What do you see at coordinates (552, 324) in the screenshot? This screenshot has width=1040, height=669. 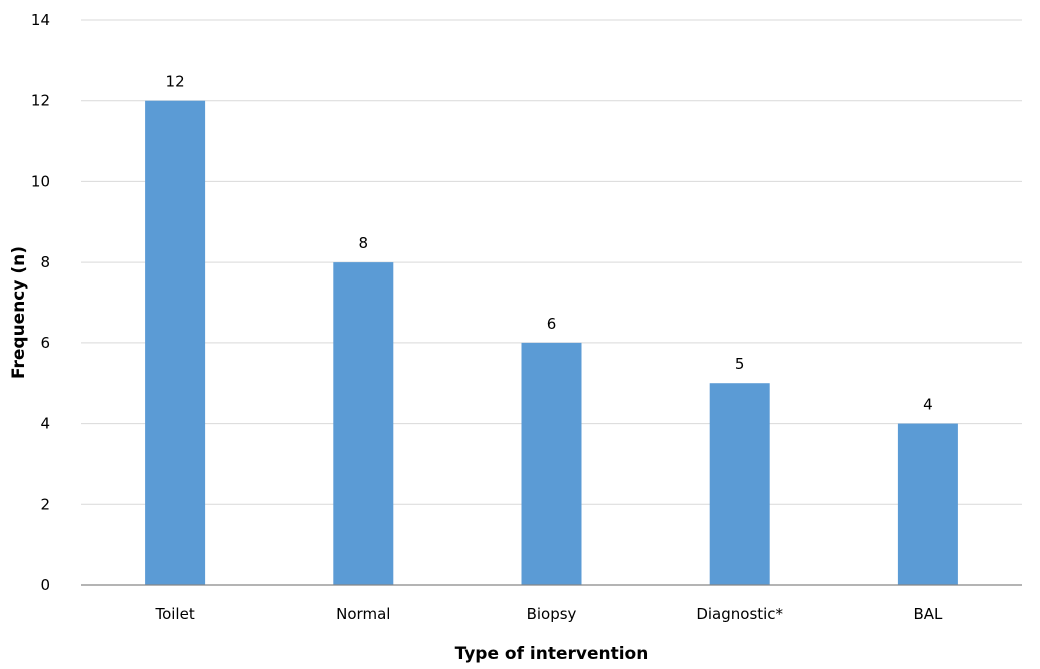 I see `data-label: 6` at bounding box center [552, 324].